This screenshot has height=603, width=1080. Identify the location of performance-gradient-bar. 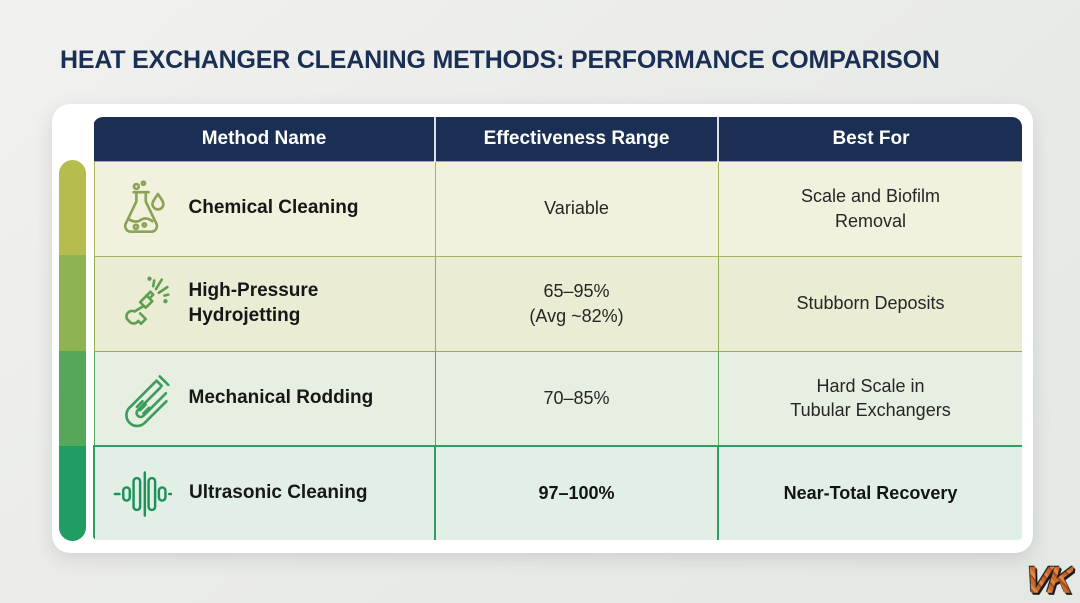
(72, 350).